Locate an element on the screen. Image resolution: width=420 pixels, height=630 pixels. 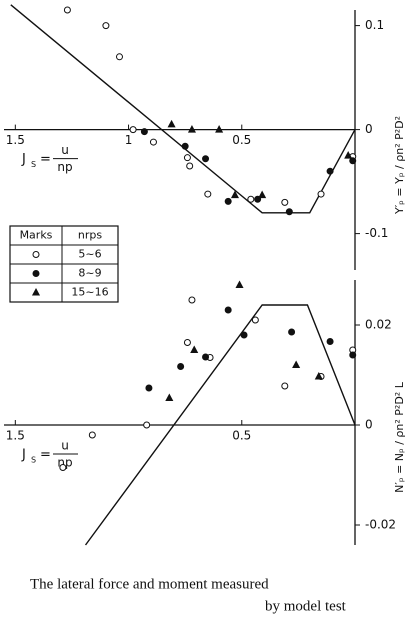
y-tick-label: -0.02 is located at coordinates (380, 525).